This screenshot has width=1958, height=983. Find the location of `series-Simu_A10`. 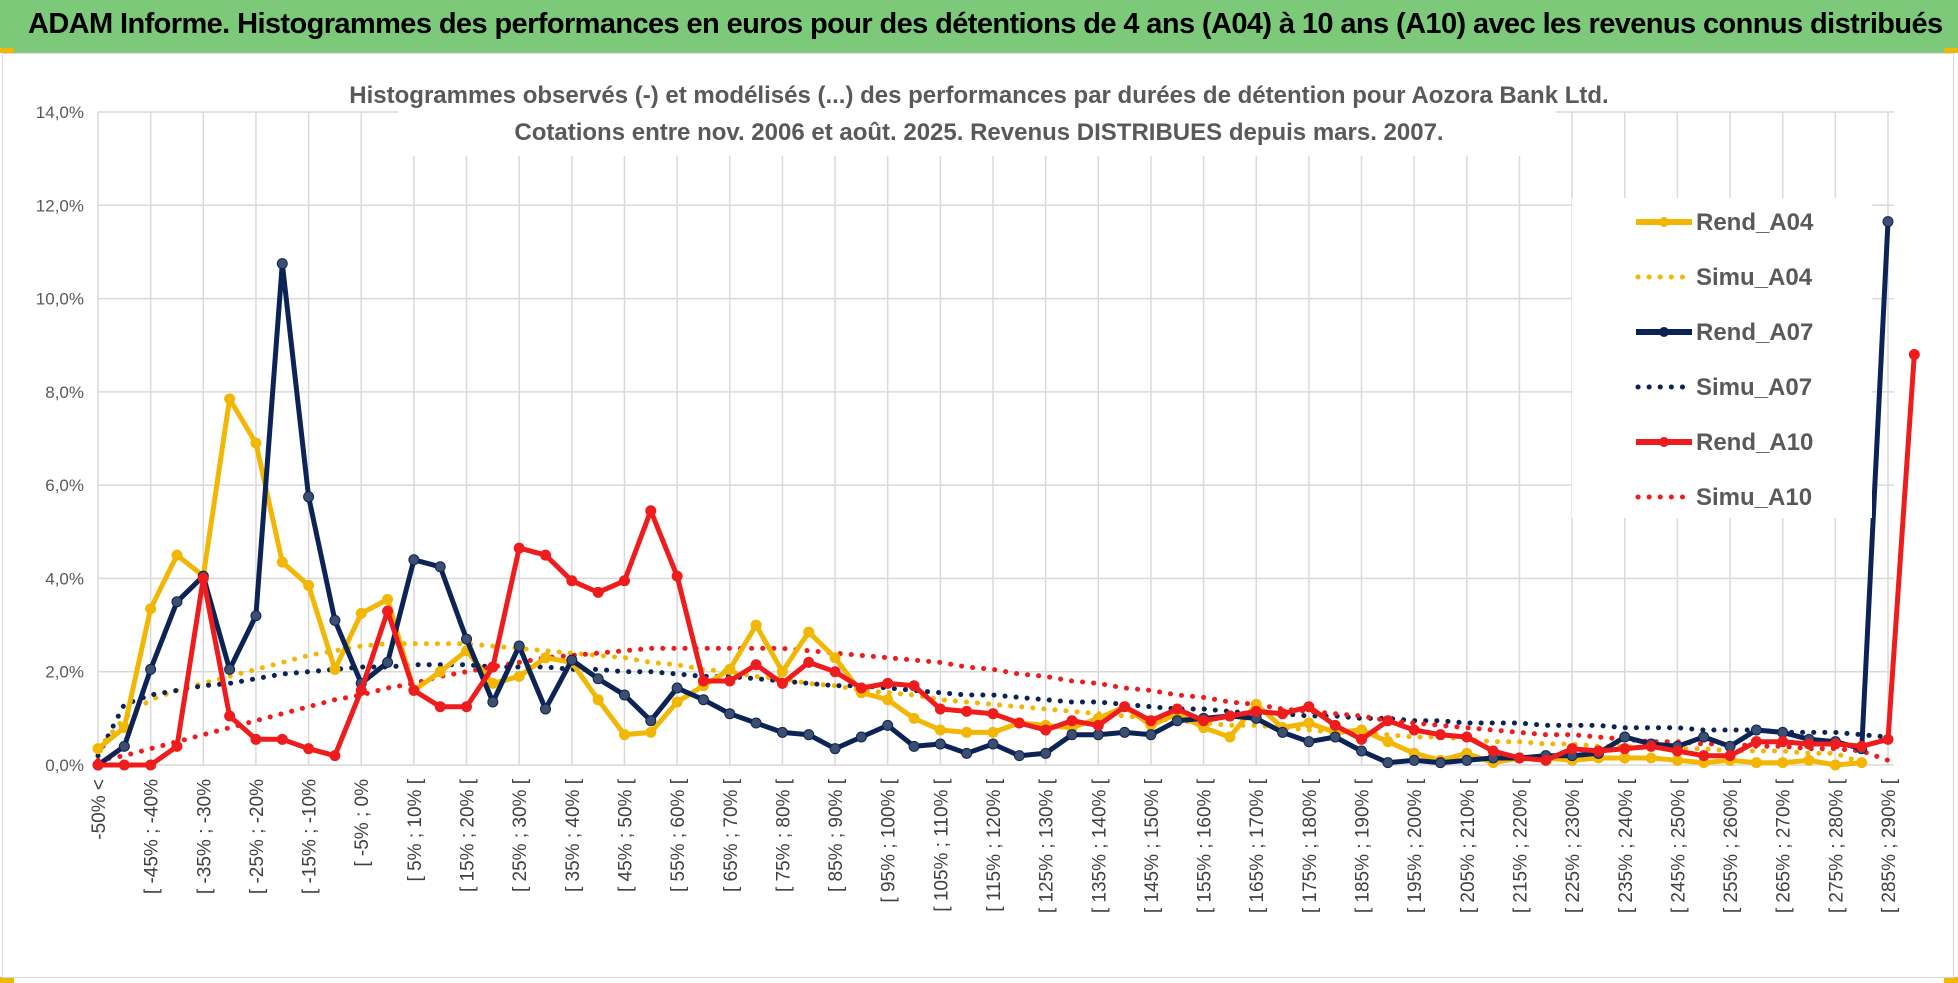

series-Simu_A10 is located at coordinates (993, 704).